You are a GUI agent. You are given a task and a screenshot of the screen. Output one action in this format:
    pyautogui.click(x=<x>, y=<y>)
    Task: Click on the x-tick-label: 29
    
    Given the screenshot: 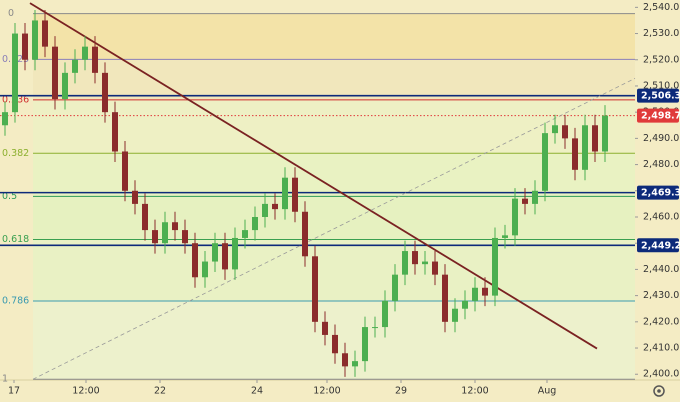 What is the action you would take?
    pyautogui.click(x=401, y=391)
    